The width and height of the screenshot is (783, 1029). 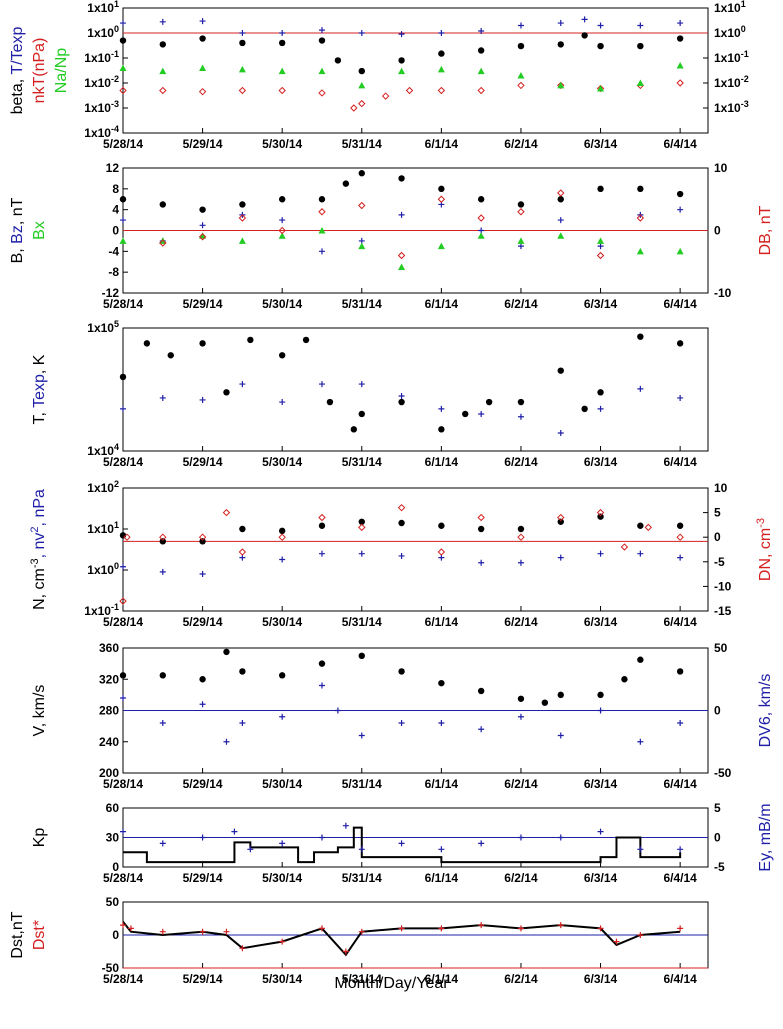 I want to click on series-line, so click(x=402, y=845).